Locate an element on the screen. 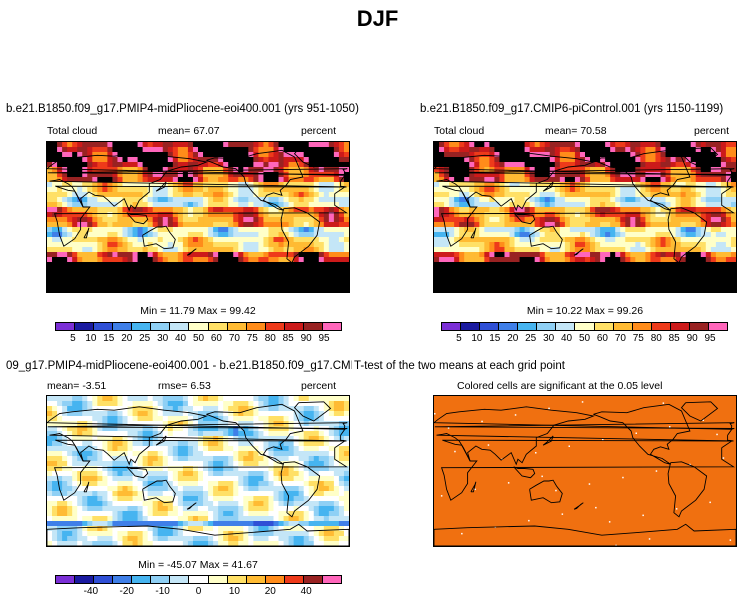 The image size is (755, 598). colorbar-swatch is located at coordinates (218, 326).